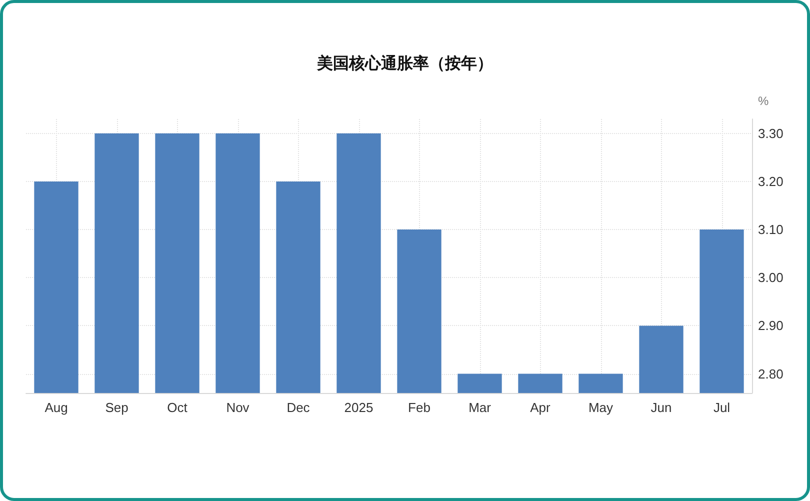  I want to click on x-tick-label: Nov, so click(238, 407).